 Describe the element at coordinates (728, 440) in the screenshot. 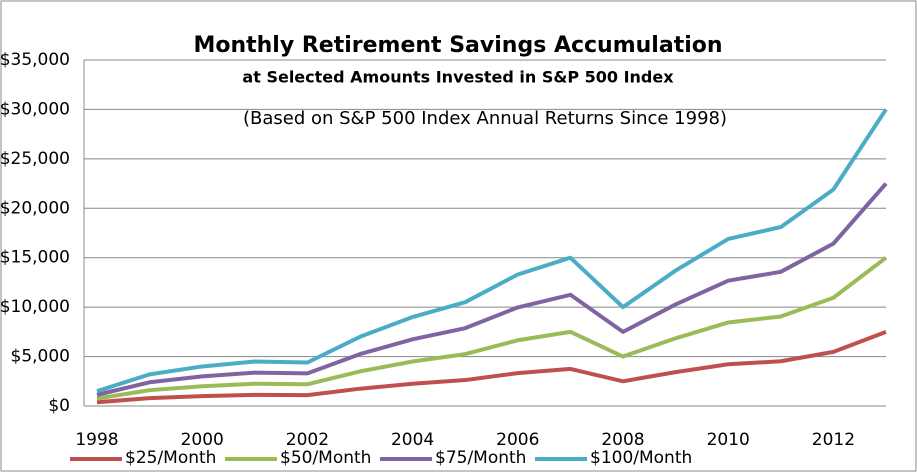

I see `x-tick-label: 2010` at that location.